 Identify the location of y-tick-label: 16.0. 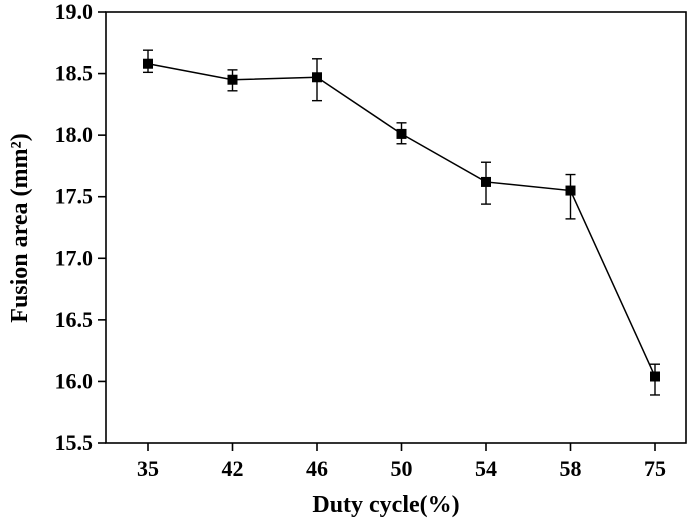
(74, 380).